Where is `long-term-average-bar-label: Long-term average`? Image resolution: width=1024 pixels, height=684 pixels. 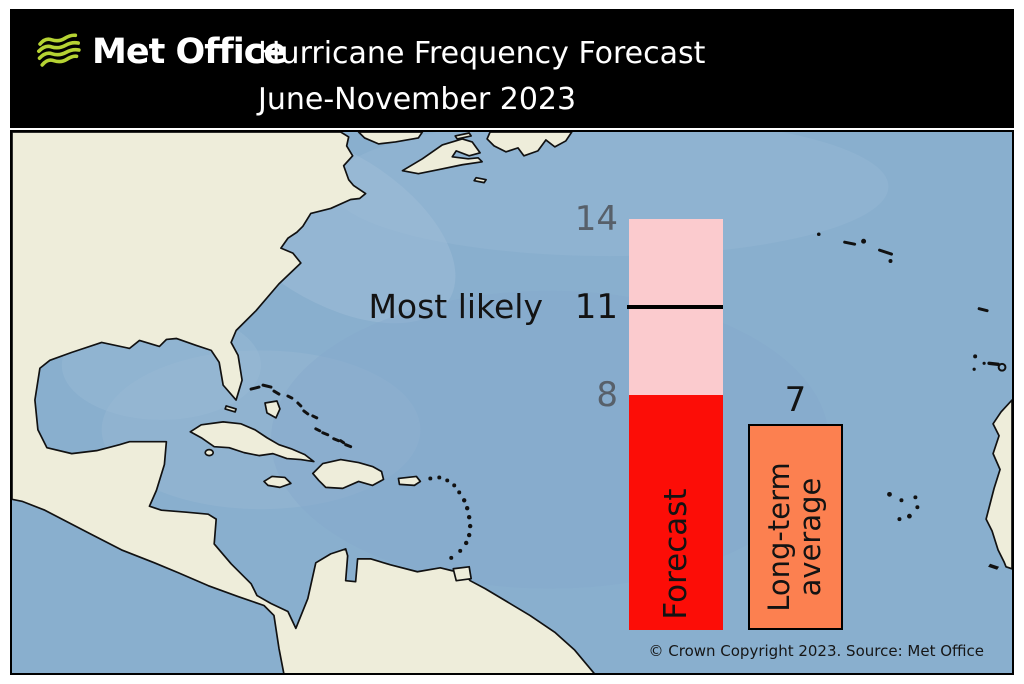 long-term-average-bar-label: Long-term average is located at coordinates (794, 537).